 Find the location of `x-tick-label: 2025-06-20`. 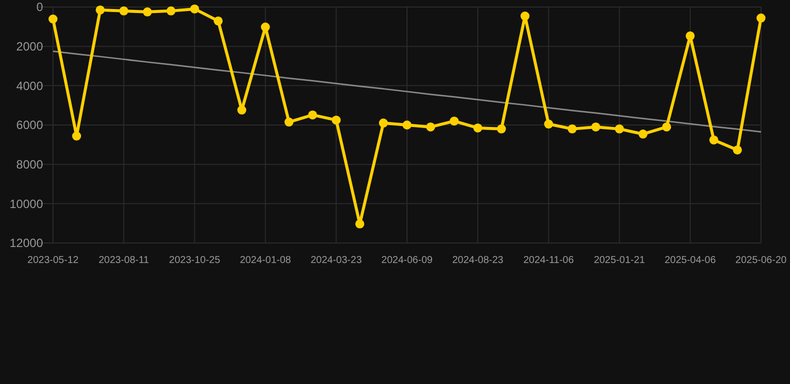

x-tick-label: 2025-06-20 is located at coordinates (761, 260).